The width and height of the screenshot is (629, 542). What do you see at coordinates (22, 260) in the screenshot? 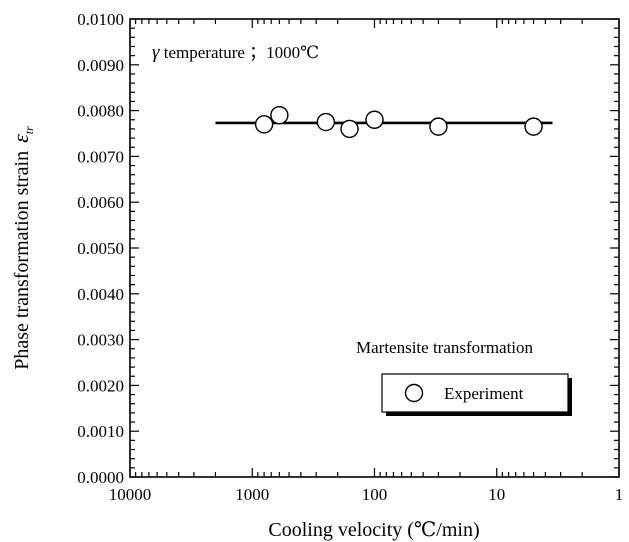
I see `y-axis-title-text: Phase transformation strain` at bounding box center [22, 260].